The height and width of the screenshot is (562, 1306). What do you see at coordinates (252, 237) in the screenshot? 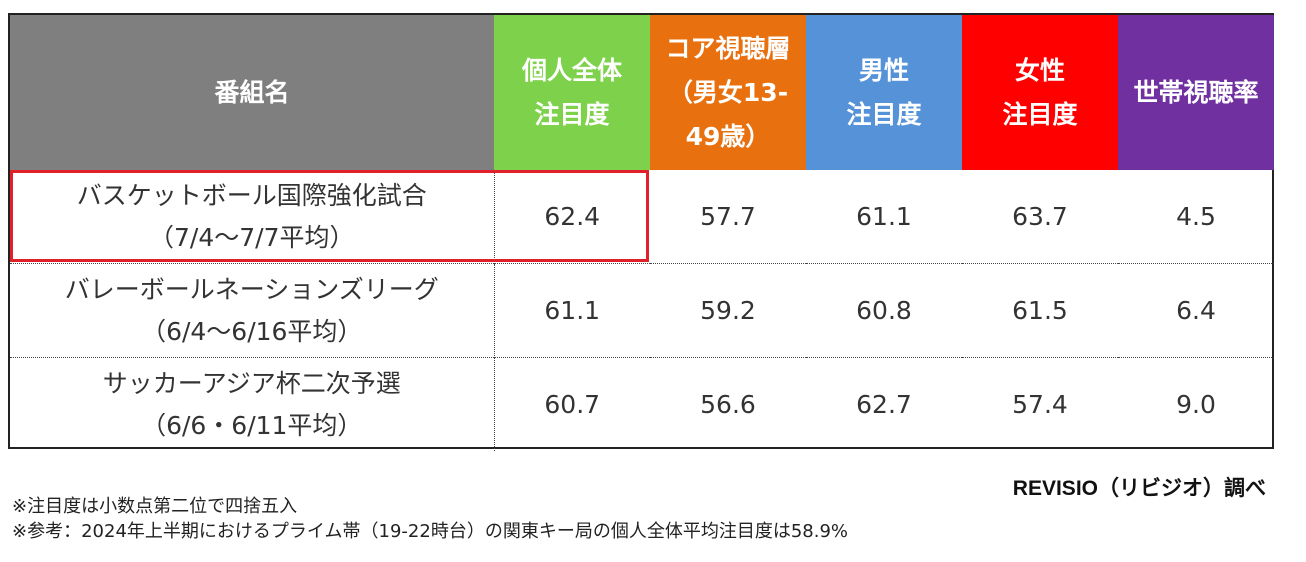
I see `program-period: （7/4～7/7平均）` at bounding box center [252, 237].